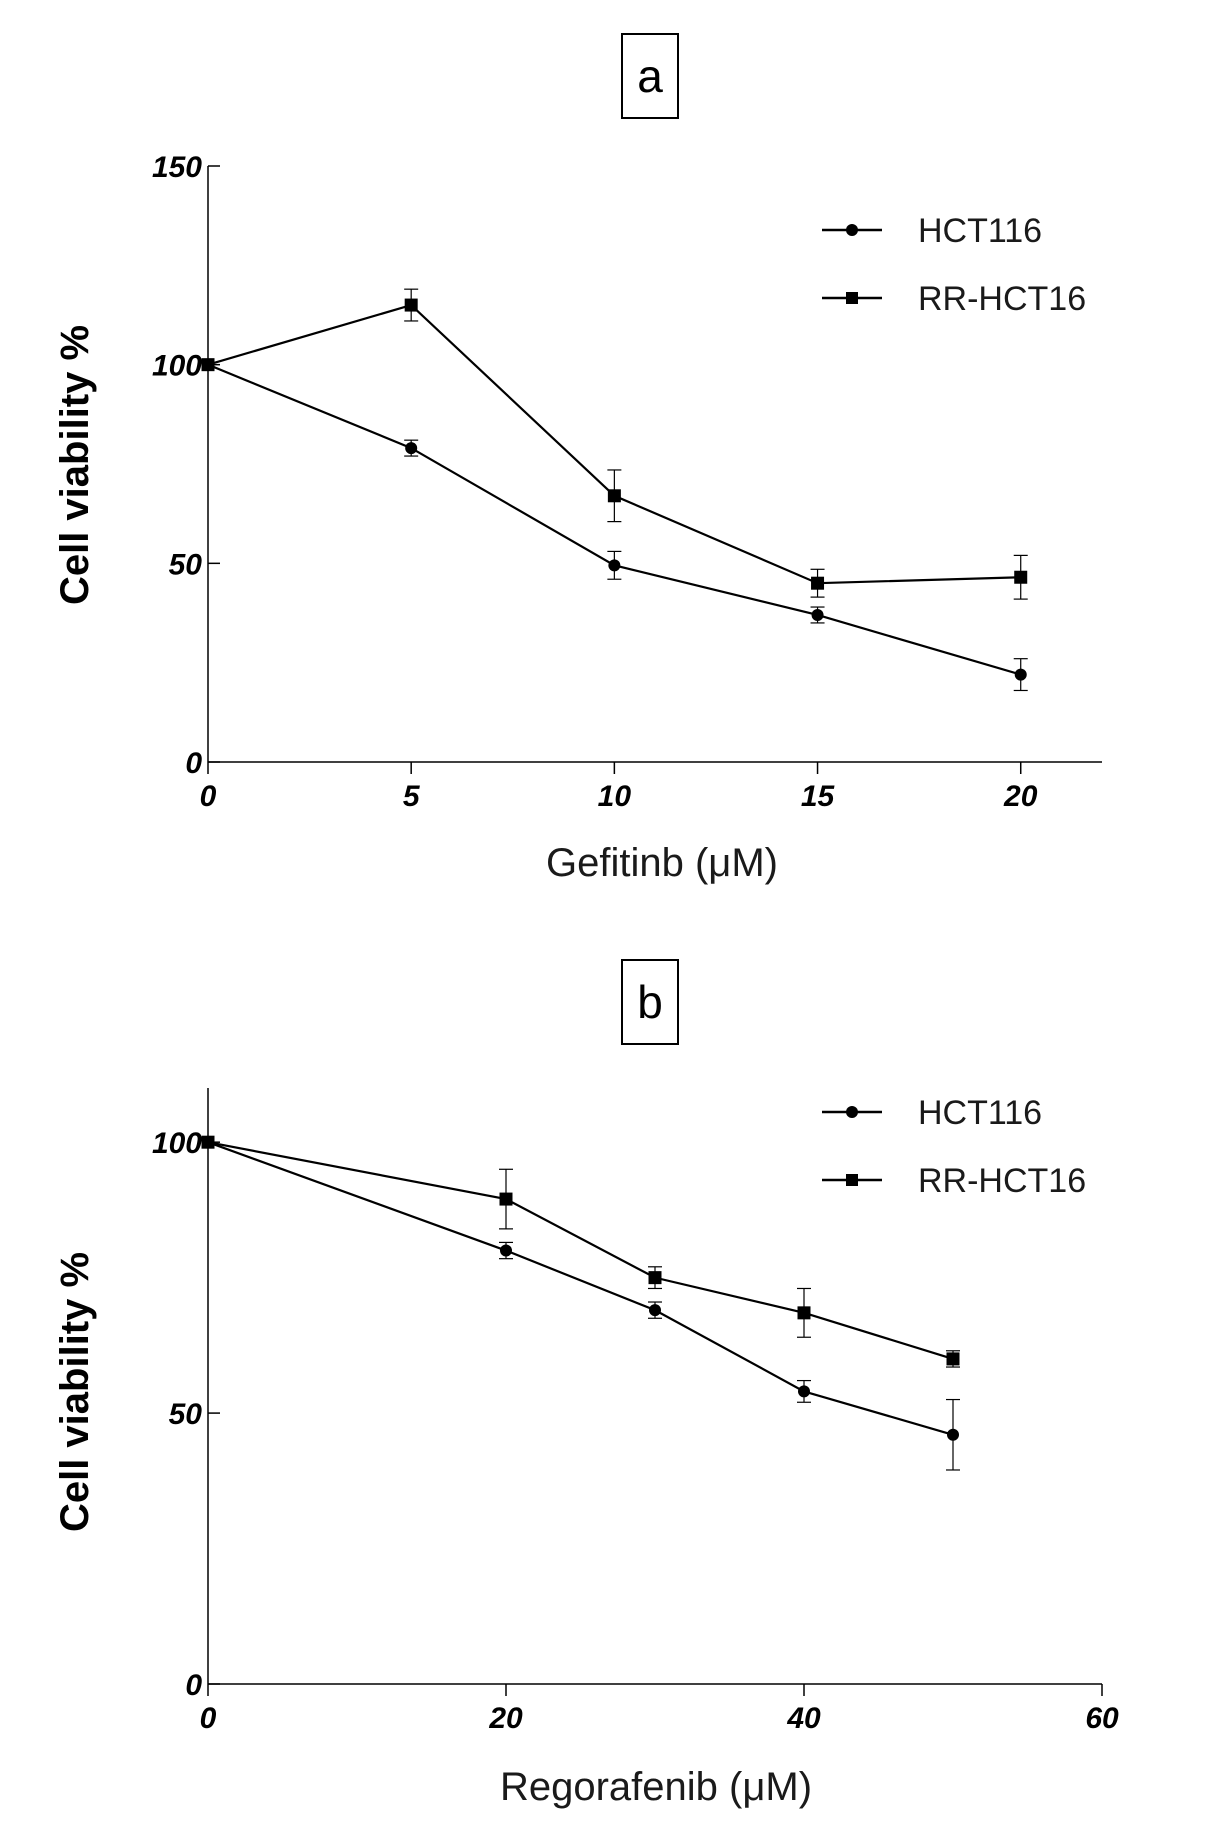 This screenshot has width=1222, height=1840. What do you see at coordinates (980, 231) in the screenshot?
I see `legend-label-hct116-a: HCT116` at bounding box center [980, 231].